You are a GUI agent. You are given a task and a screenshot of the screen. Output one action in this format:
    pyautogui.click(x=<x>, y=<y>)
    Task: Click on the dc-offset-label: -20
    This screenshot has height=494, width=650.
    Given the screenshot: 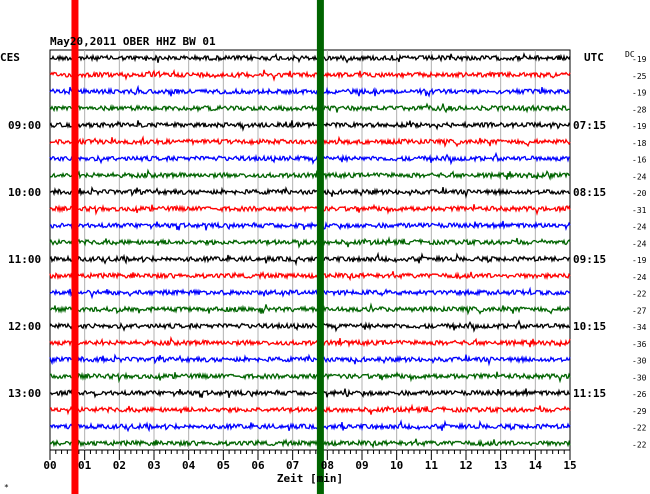 What is the action you would take?
    pyautogui.click(x=639, y=193)
    